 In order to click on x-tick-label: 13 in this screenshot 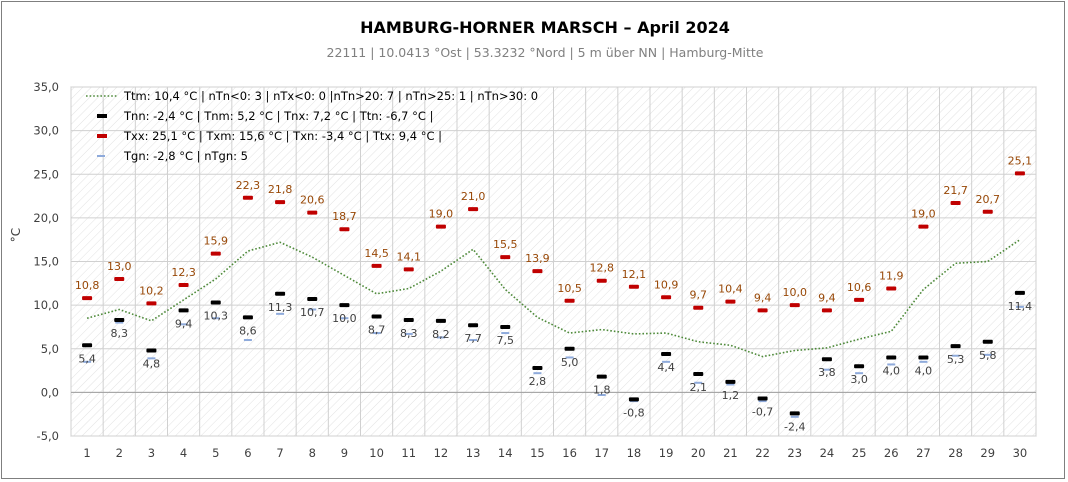, I will do `click(473, 453)`.